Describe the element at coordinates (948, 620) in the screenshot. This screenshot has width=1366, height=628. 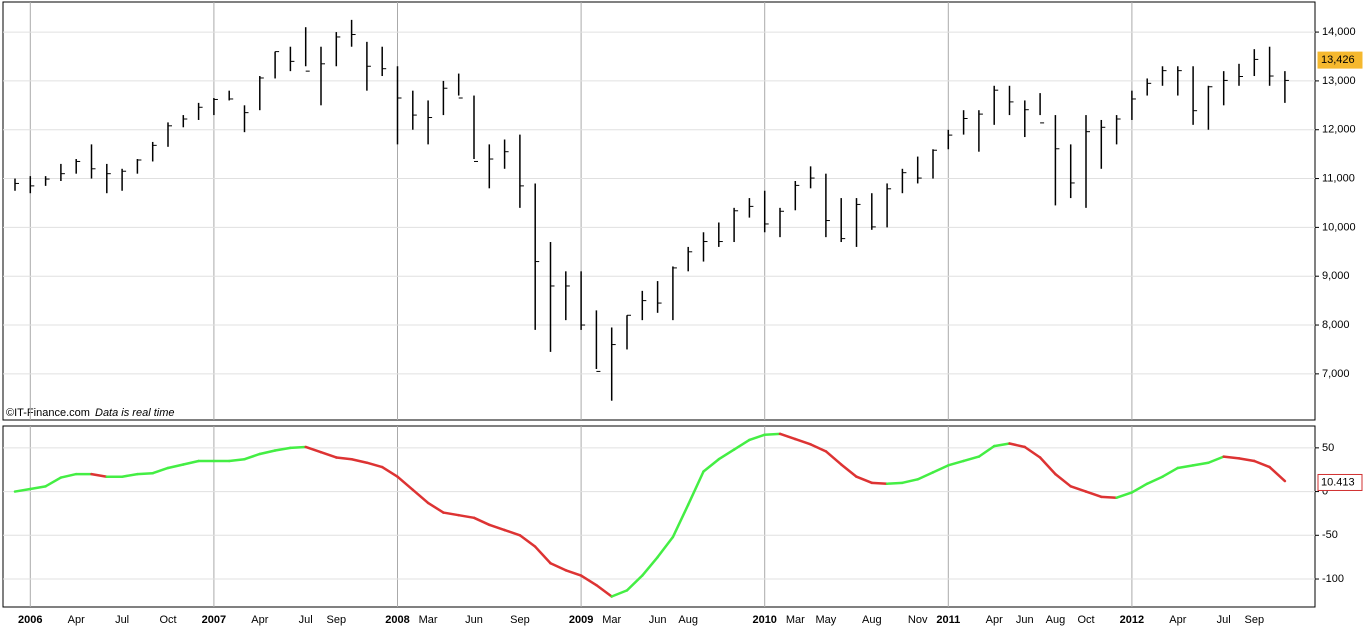
I see `x-tick-label: 2011` at that location.